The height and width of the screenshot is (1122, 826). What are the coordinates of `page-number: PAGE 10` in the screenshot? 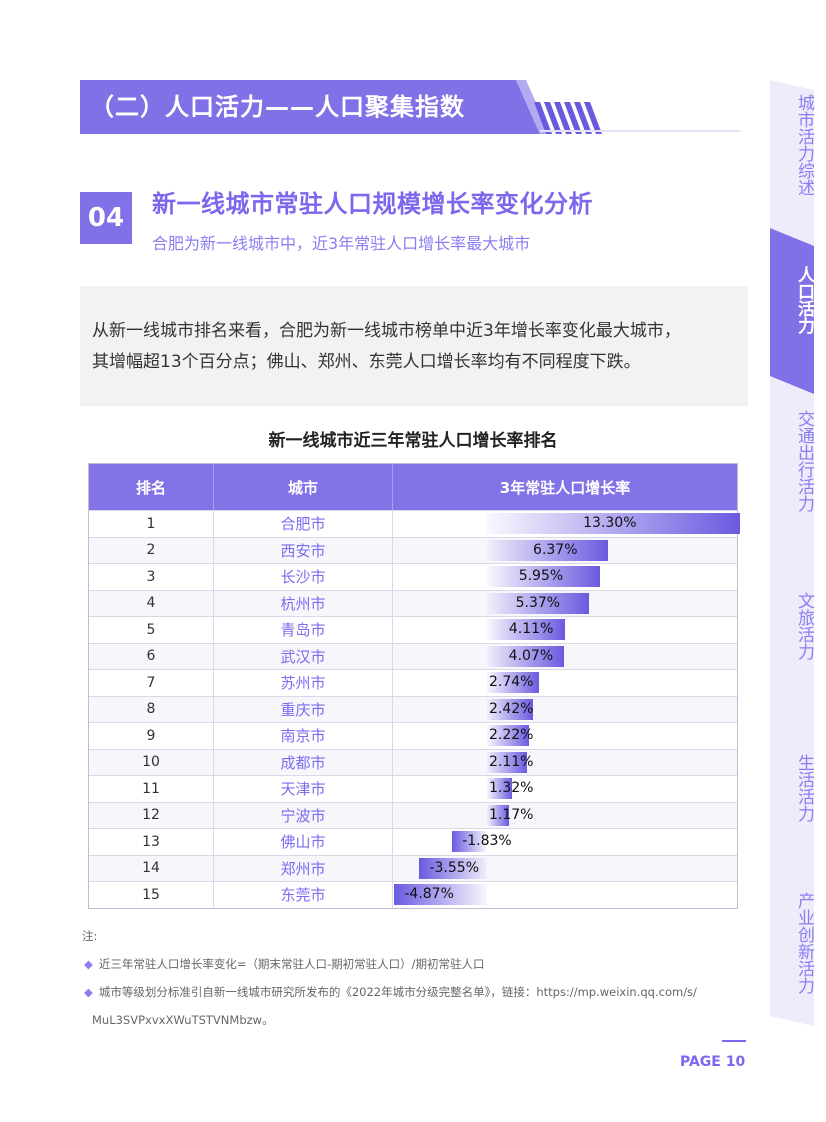 It's located at (713, 1062).